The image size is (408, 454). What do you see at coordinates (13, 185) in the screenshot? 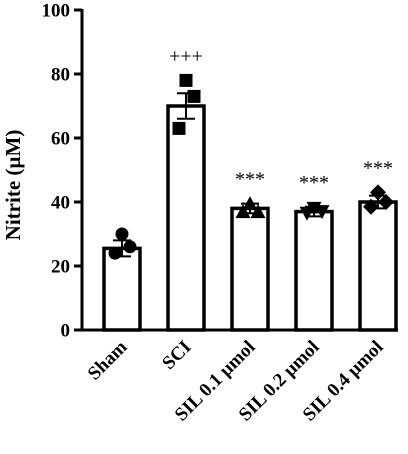
I see `y-axis-title: Nitrite (µM)` at bounding box center [13, 185].